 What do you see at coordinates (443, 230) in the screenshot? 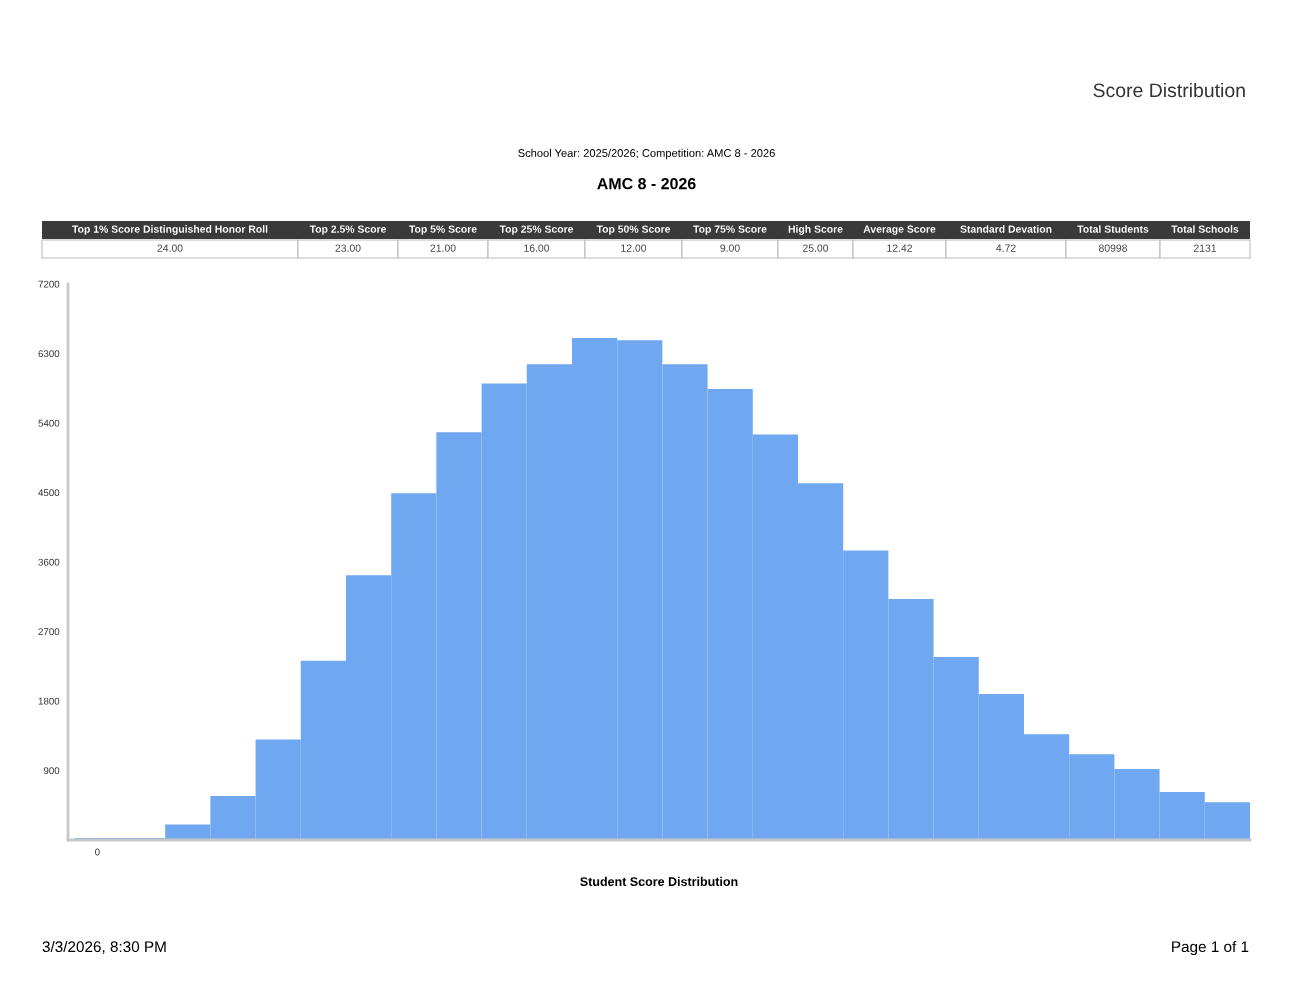
I see `text: Top 5% Score` at bounding box center [443, 230].